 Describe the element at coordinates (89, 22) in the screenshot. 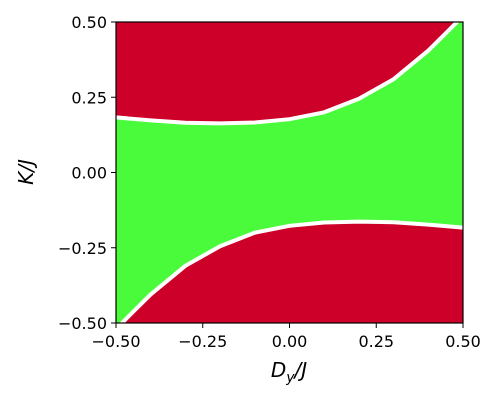

I see `y-tick-label: 0.50` at that location.